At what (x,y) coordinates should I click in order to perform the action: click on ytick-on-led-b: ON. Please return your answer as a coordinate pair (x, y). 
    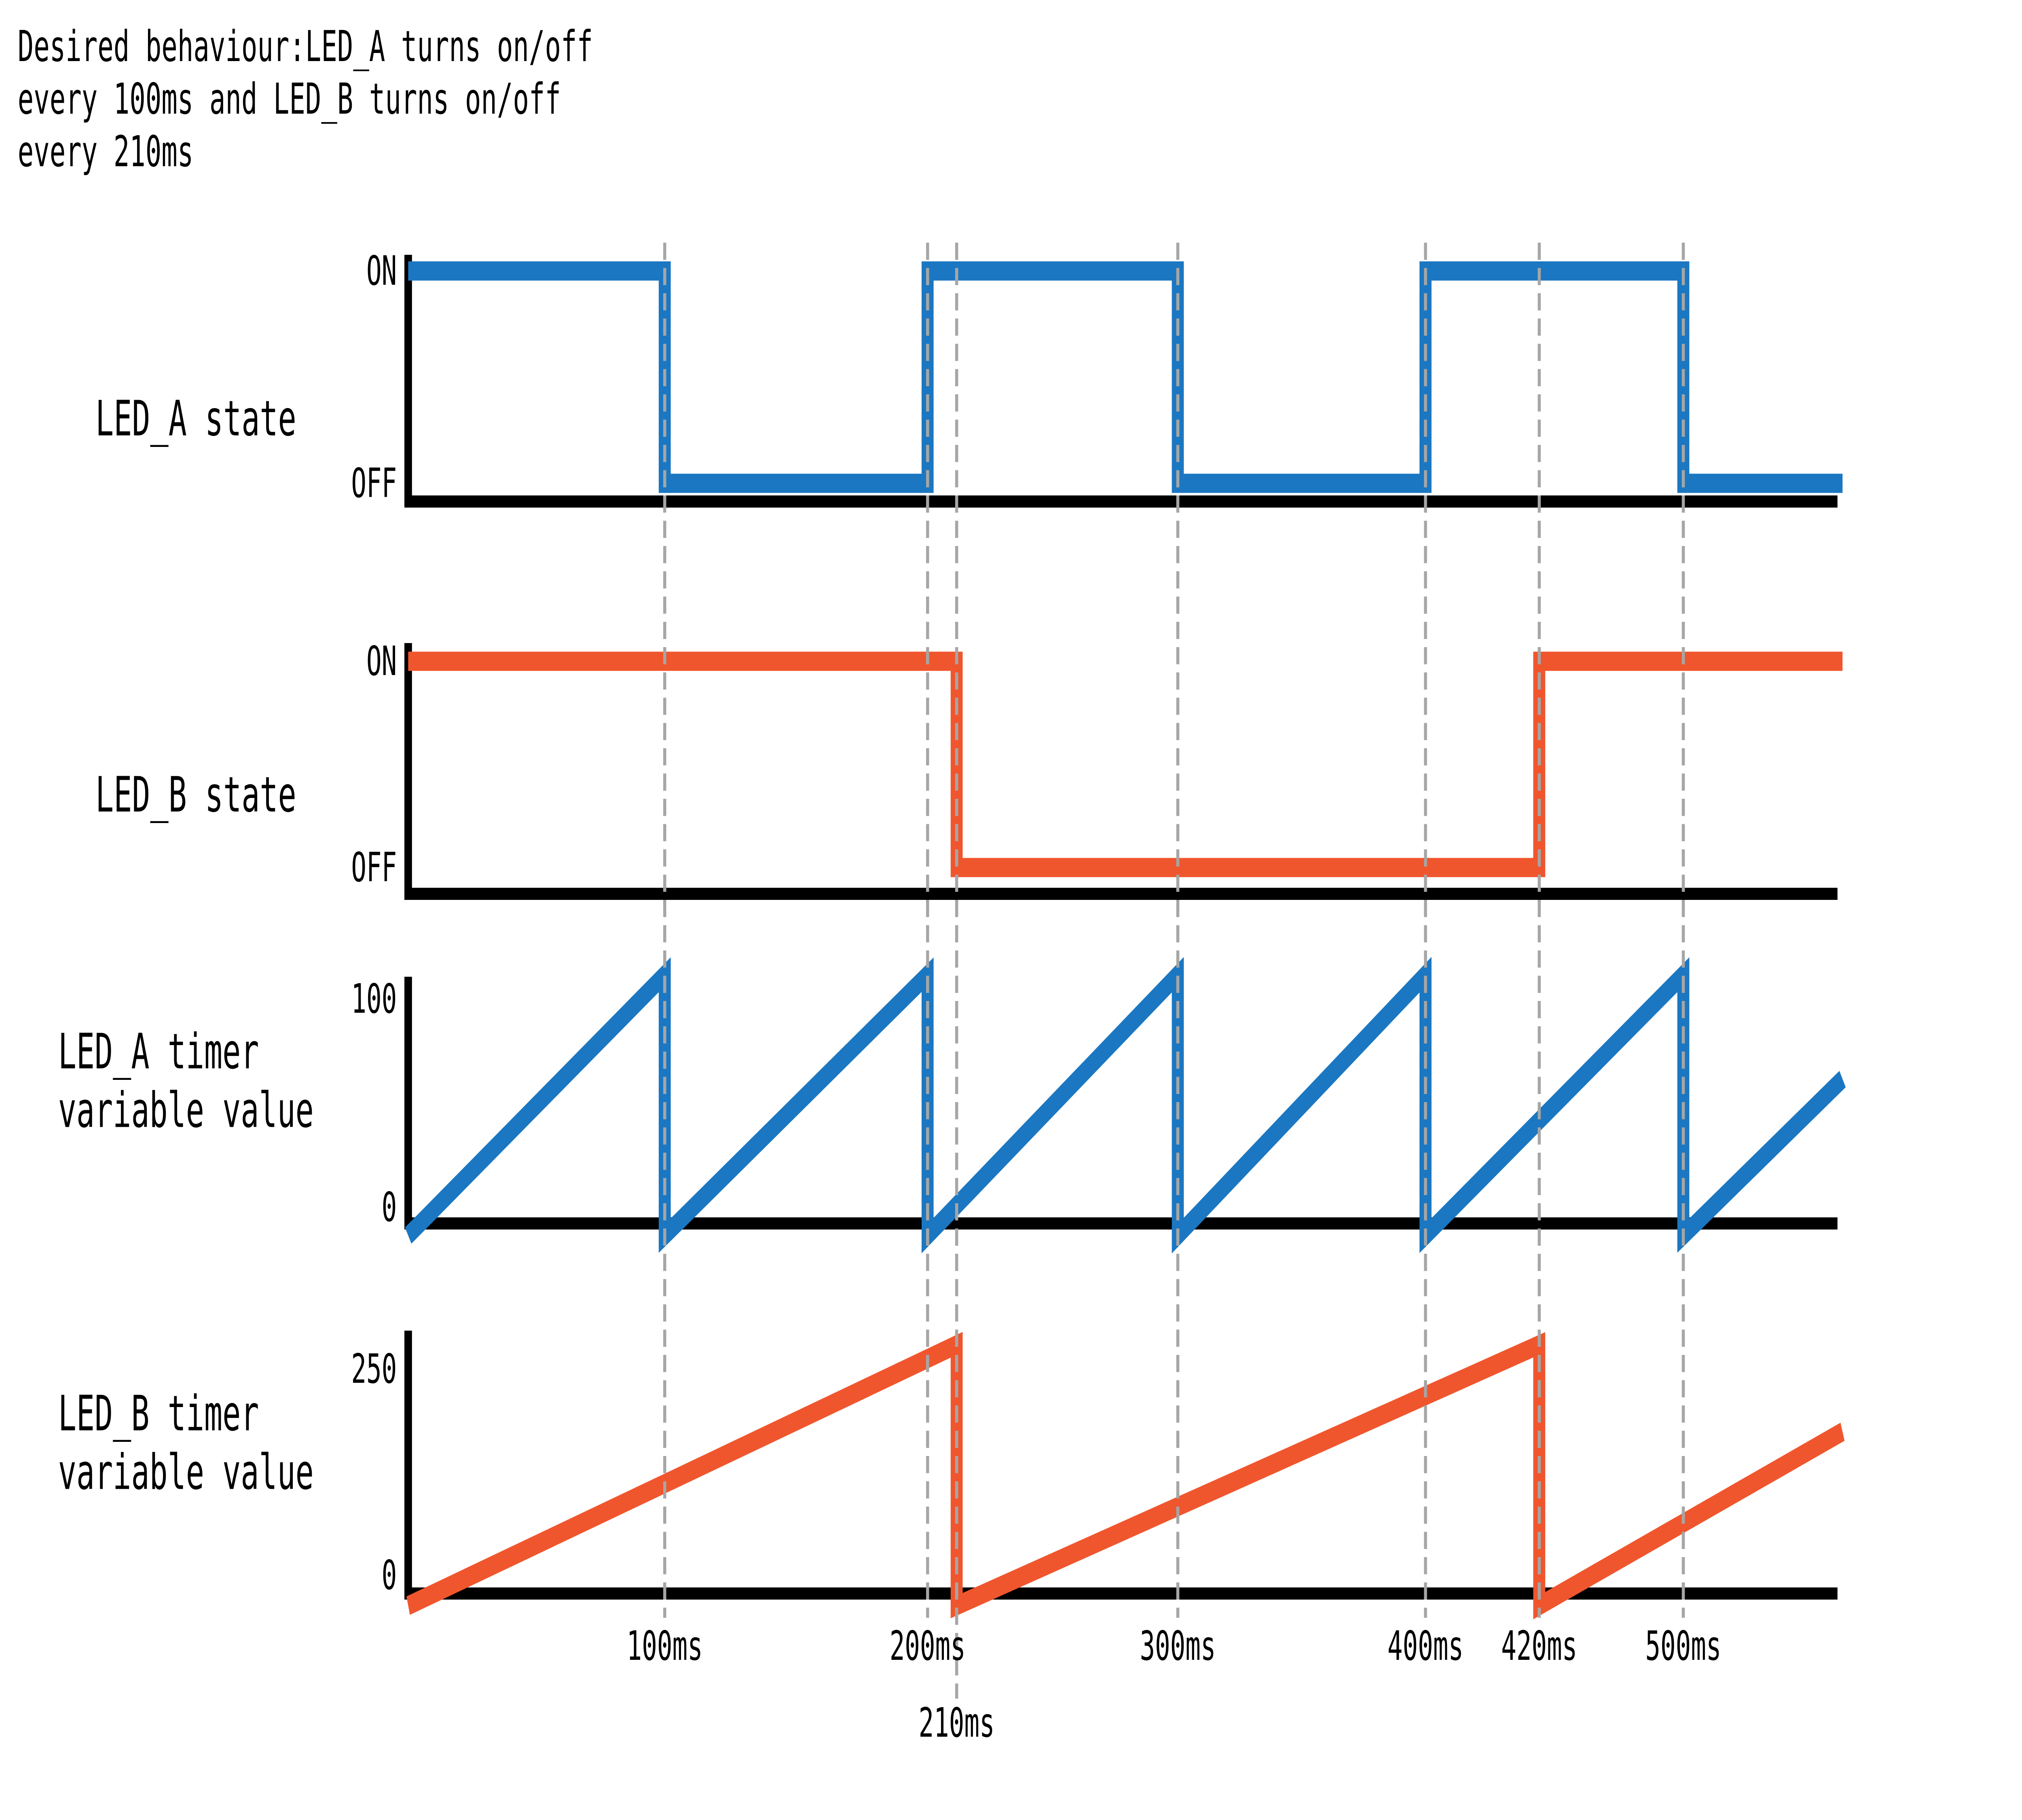
    Looking at the image, I should click on (381, 661).